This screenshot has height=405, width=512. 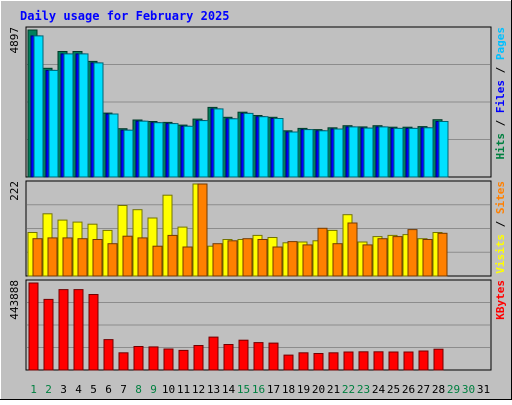 What do you see at coordinates (183, 389) in the screenshot?
I see `x-tick-label-11: 11` at bounding box center [183, 389].